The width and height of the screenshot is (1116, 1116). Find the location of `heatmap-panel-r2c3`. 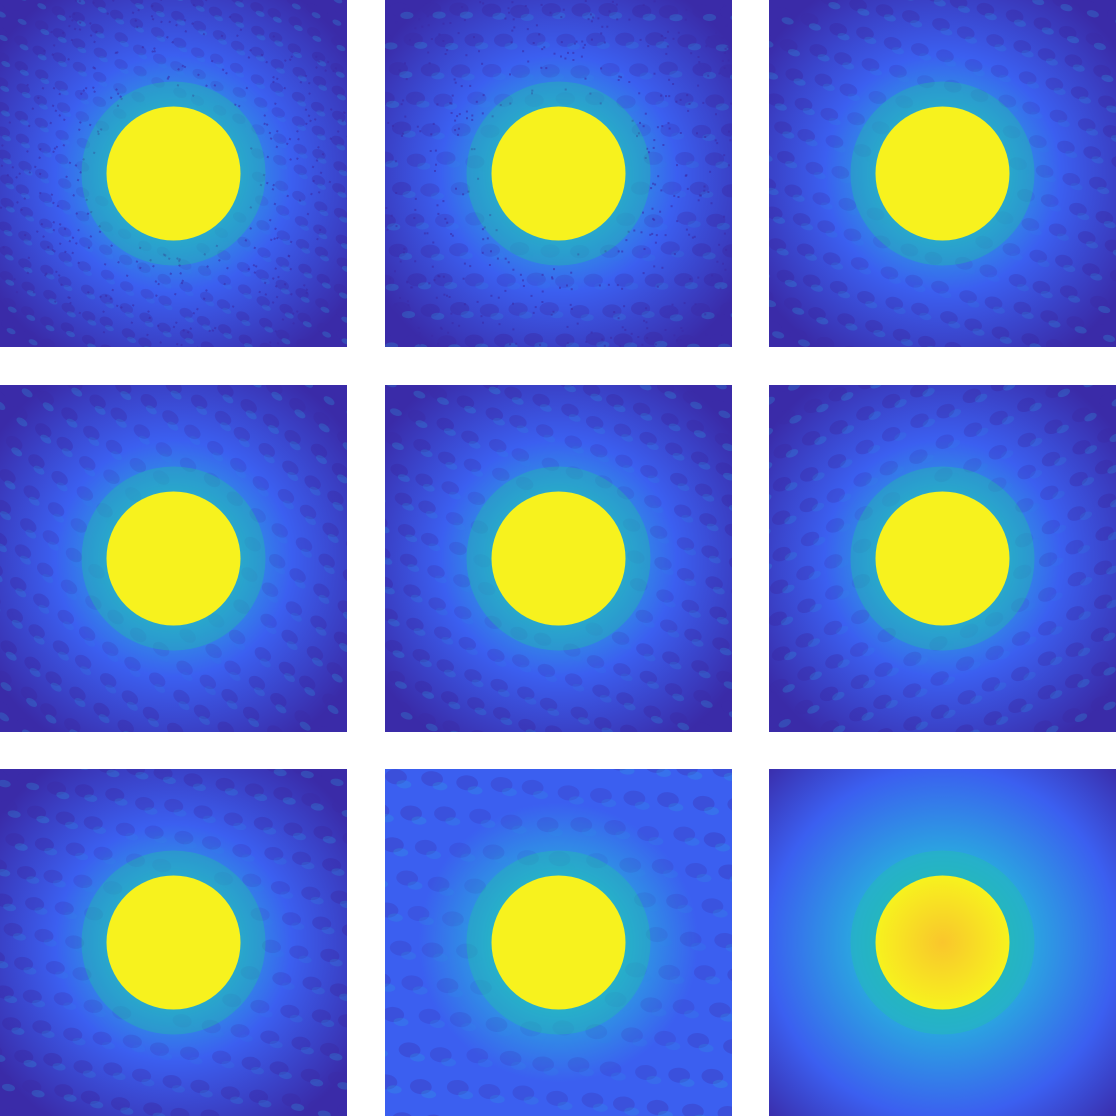

heatmap-panel-r2c3 is located at coordinates (942, 558).